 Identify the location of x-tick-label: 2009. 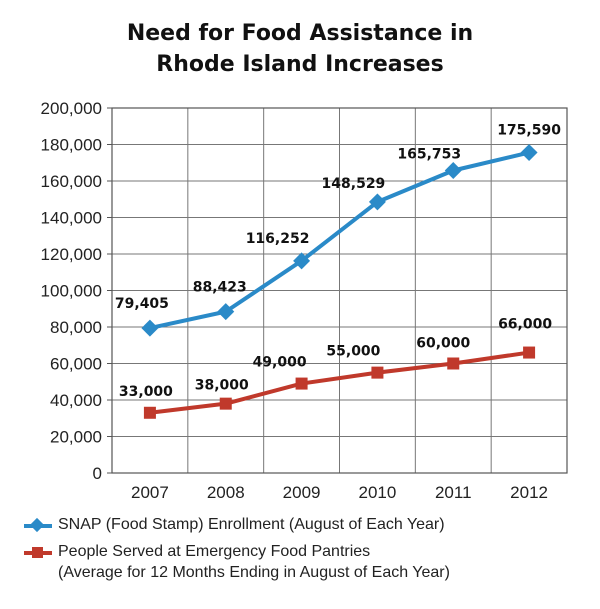
(302, 492).